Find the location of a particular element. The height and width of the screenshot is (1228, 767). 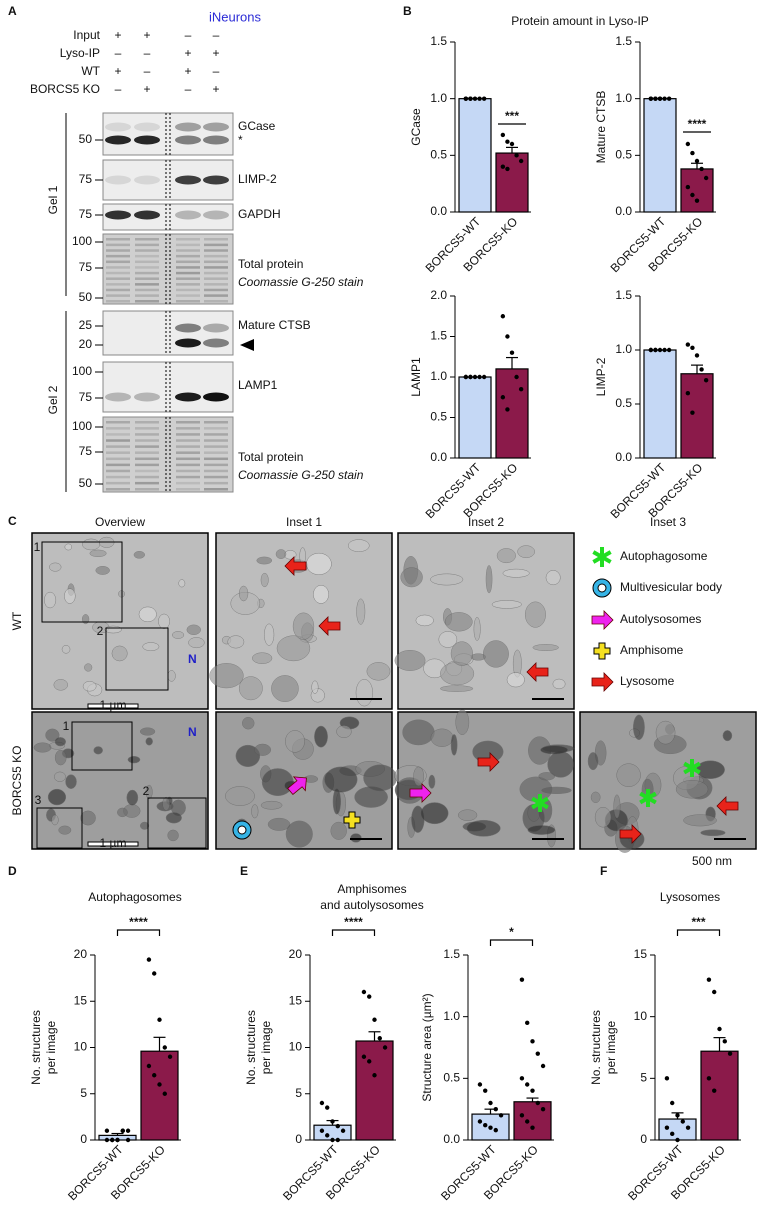

band-arrow is located at coordinates (247, 345).